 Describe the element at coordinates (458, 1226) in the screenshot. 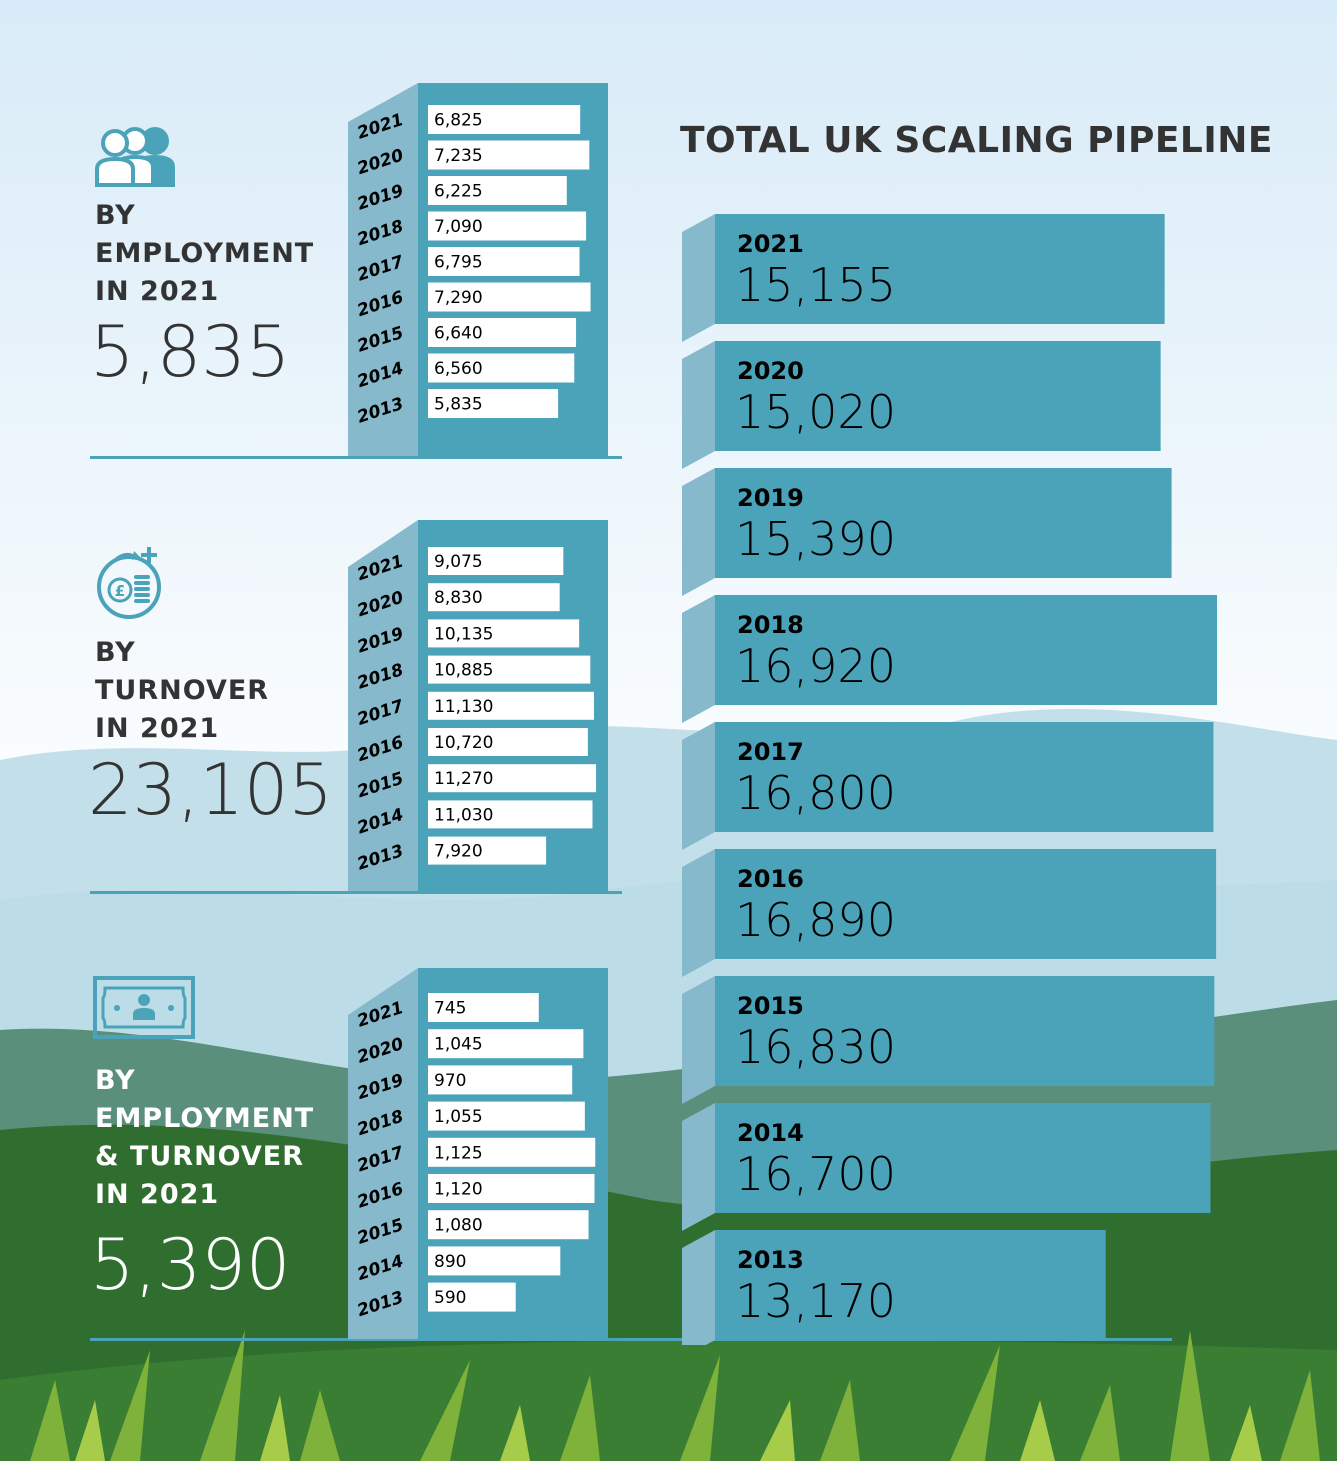

I see `bar-value-label: 1,080` at that location.